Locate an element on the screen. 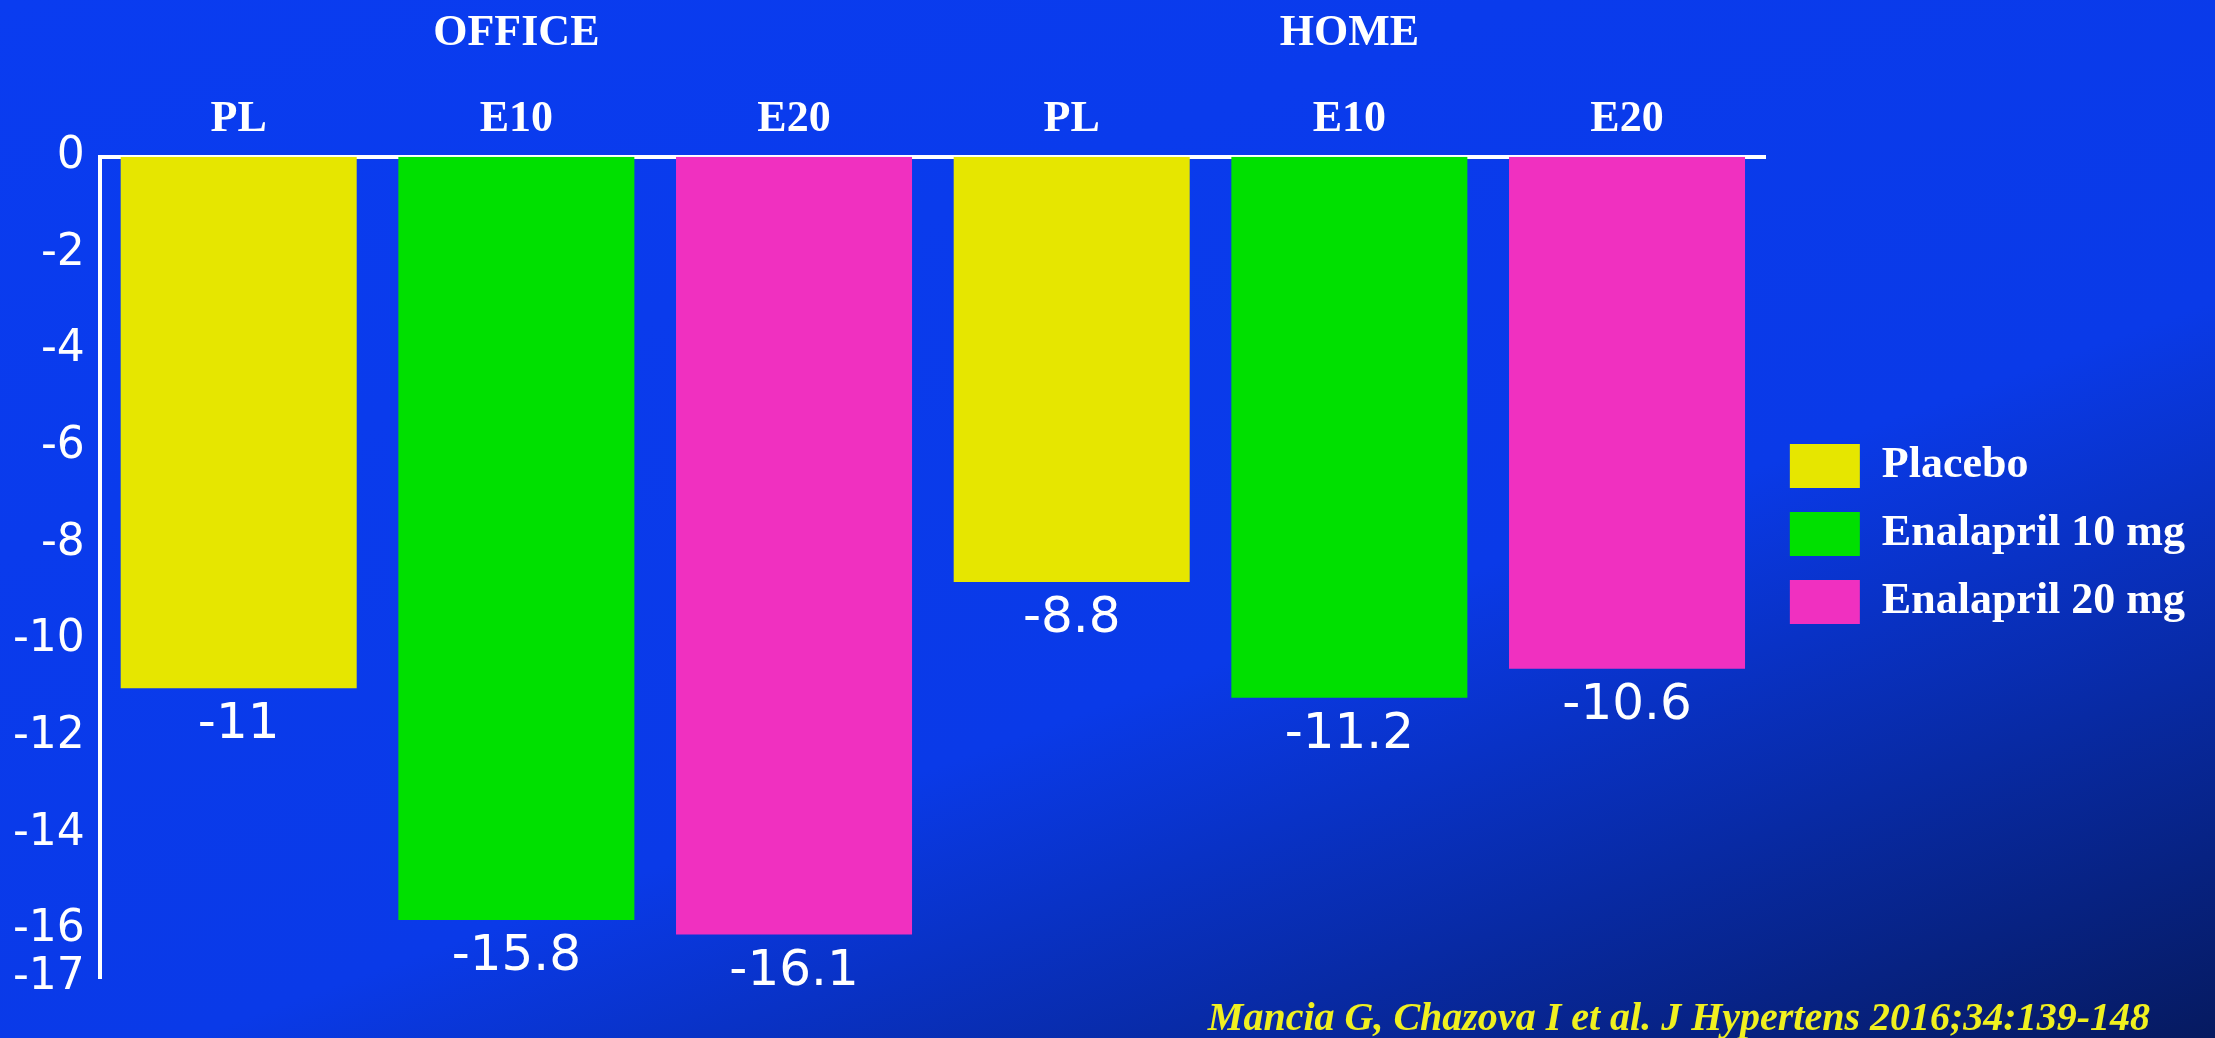 This screenshot has height=1038, width=2215. legend-label: Placebo is located at coordinates (1955, 463).